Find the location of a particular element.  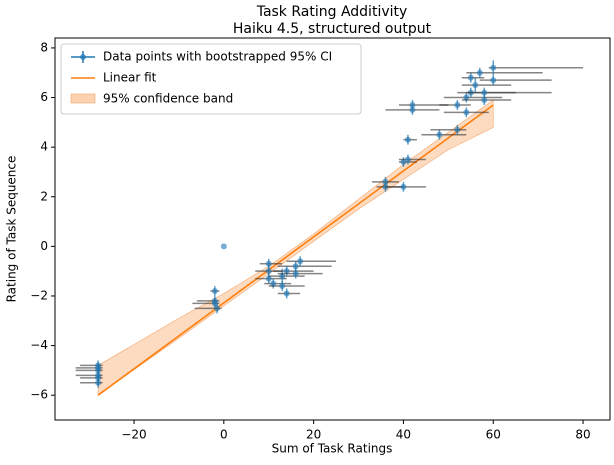

legend-label: Data points with bootstrapped 95% CI is located at coordinates (217, 57).